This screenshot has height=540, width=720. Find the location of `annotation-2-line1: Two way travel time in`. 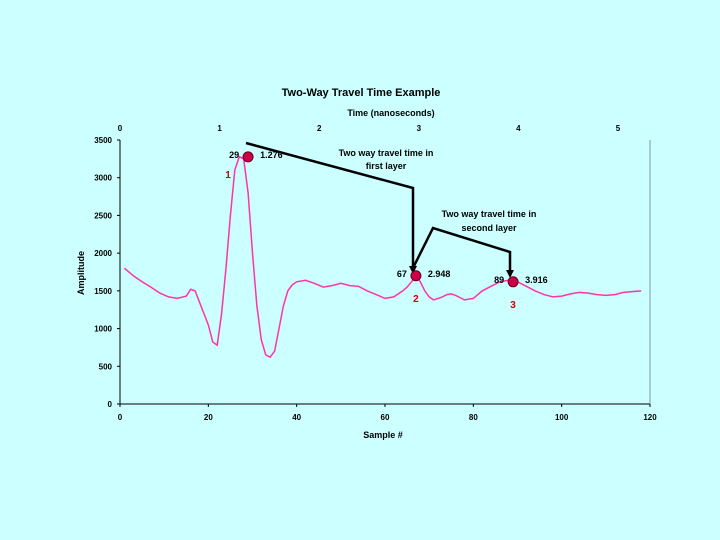

annotation-2-line1: Two way travel time in is located at coordinates (489, 214).